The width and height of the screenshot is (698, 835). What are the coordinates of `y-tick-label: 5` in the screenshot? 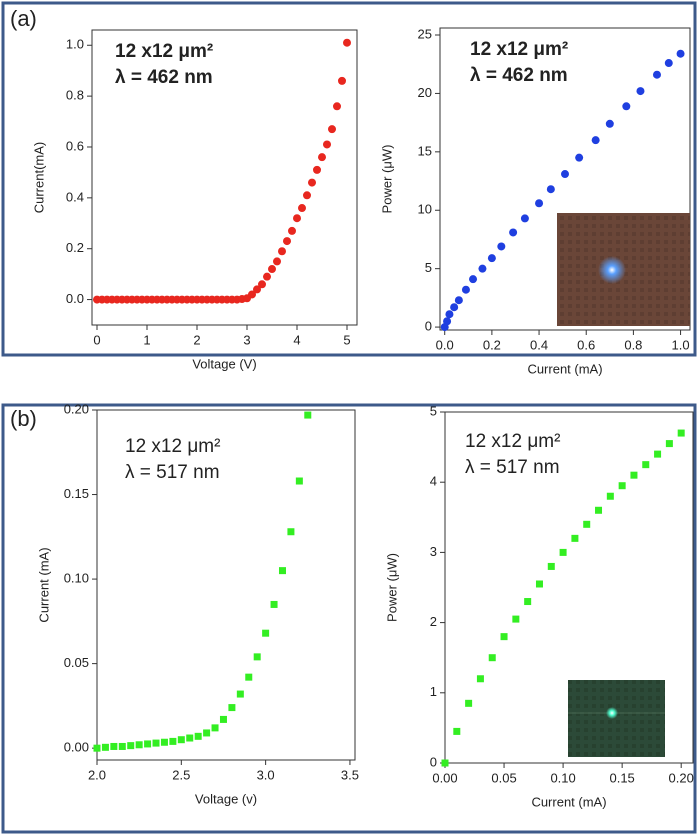 It's located at (433, 410).